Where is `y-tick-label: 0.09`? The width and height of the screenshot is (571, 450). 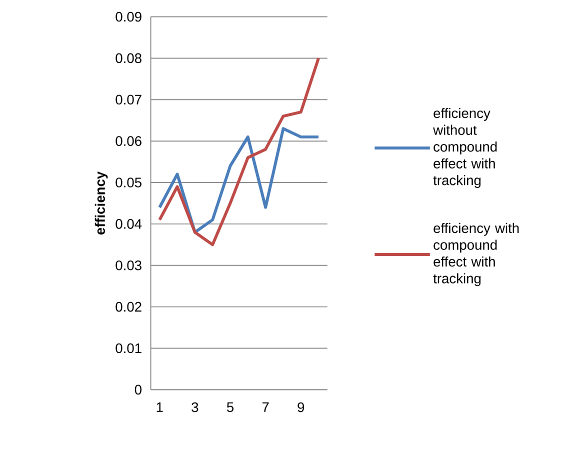
y-tick-label: 0.09 is located at coordinates (129, 17).